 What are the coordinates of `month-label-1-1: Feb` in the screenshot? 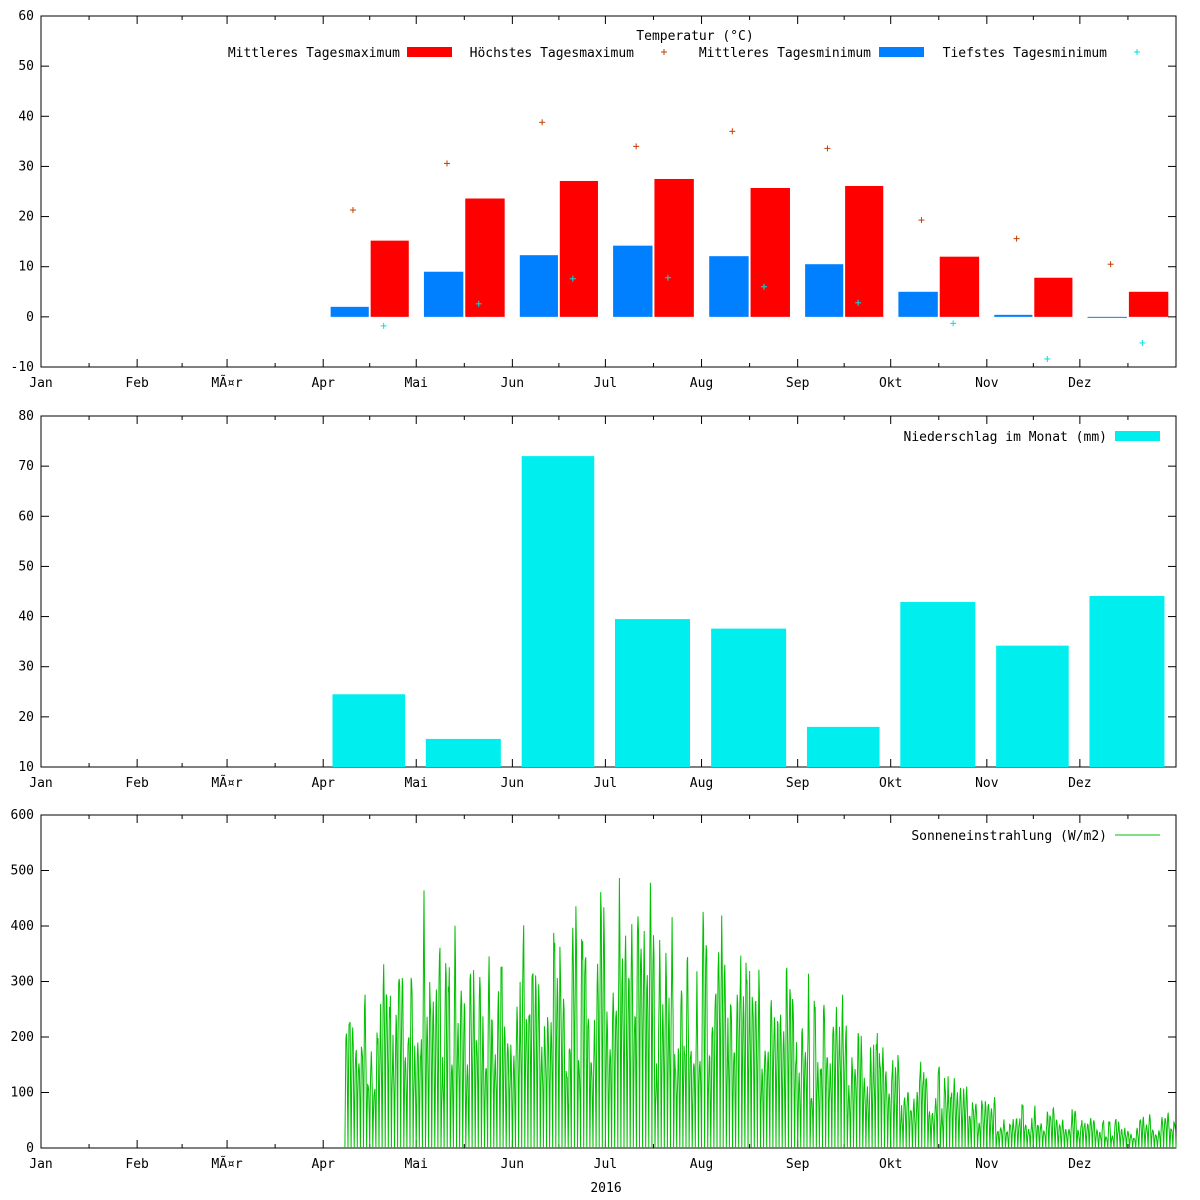 It's located at (137, 783).